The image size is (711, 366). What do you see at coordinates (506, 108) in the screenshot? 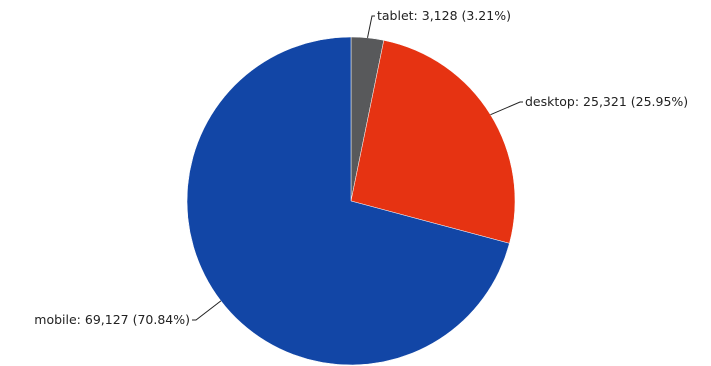
I see `leader-line-desktop` at bounding box center [506, 108].